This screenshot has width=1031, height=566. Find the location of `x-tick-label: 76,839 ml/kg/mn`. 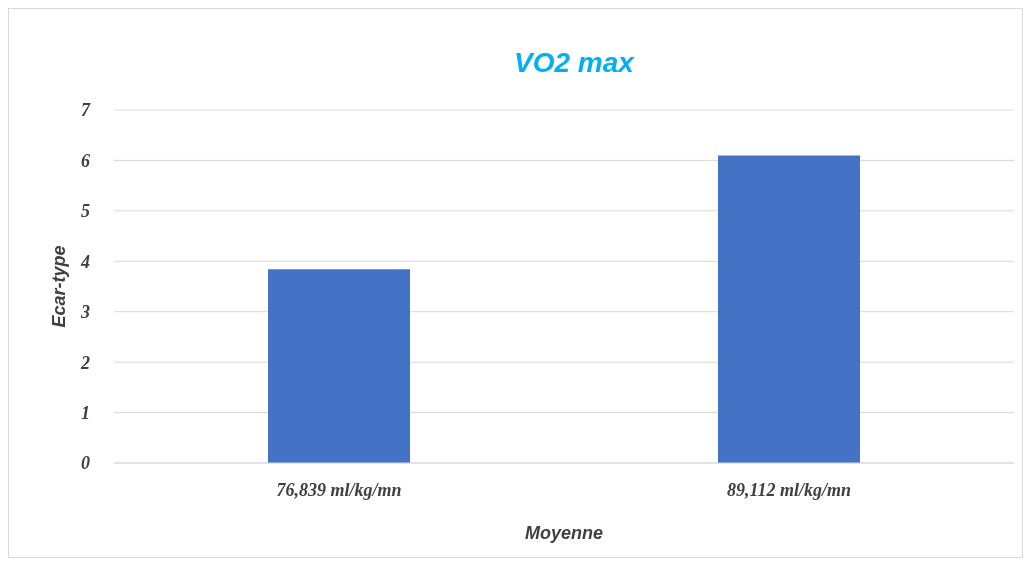

x-tick-label: 76,839 ml/kg/mn is located at coordinates (339, 489).